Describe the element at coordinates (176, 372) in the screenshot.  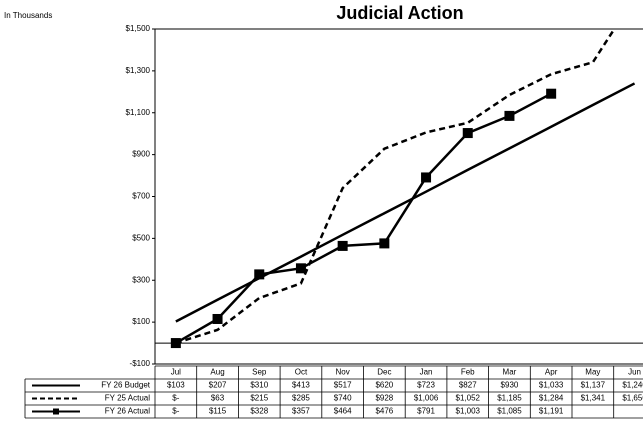
I see `x-tick-label: Jul` at that location.